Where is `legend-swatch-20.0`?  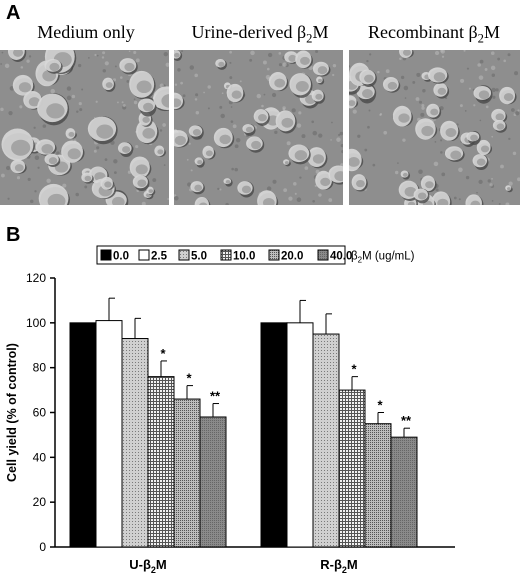
legend-swatch-20.0 is located at coordinates (274, 255).